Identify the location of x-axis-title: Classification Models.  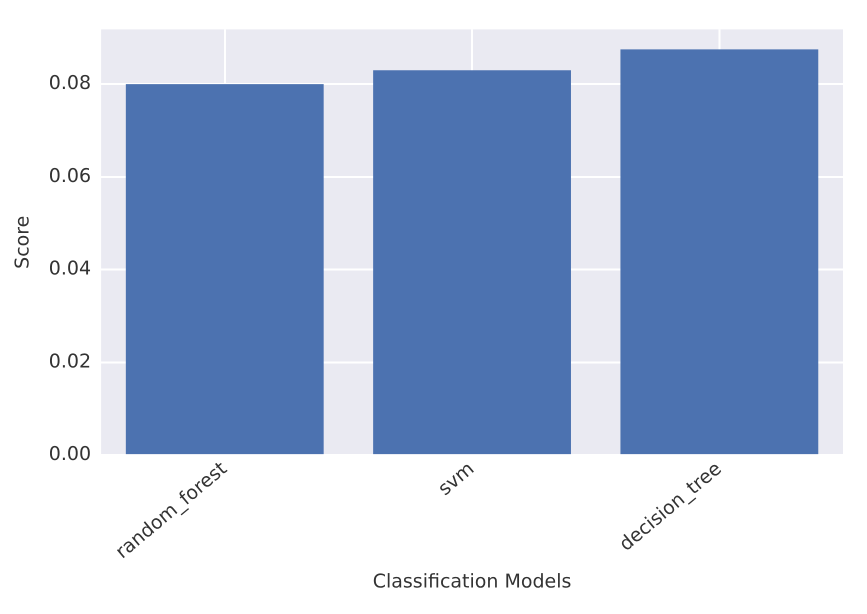
(472, 581).